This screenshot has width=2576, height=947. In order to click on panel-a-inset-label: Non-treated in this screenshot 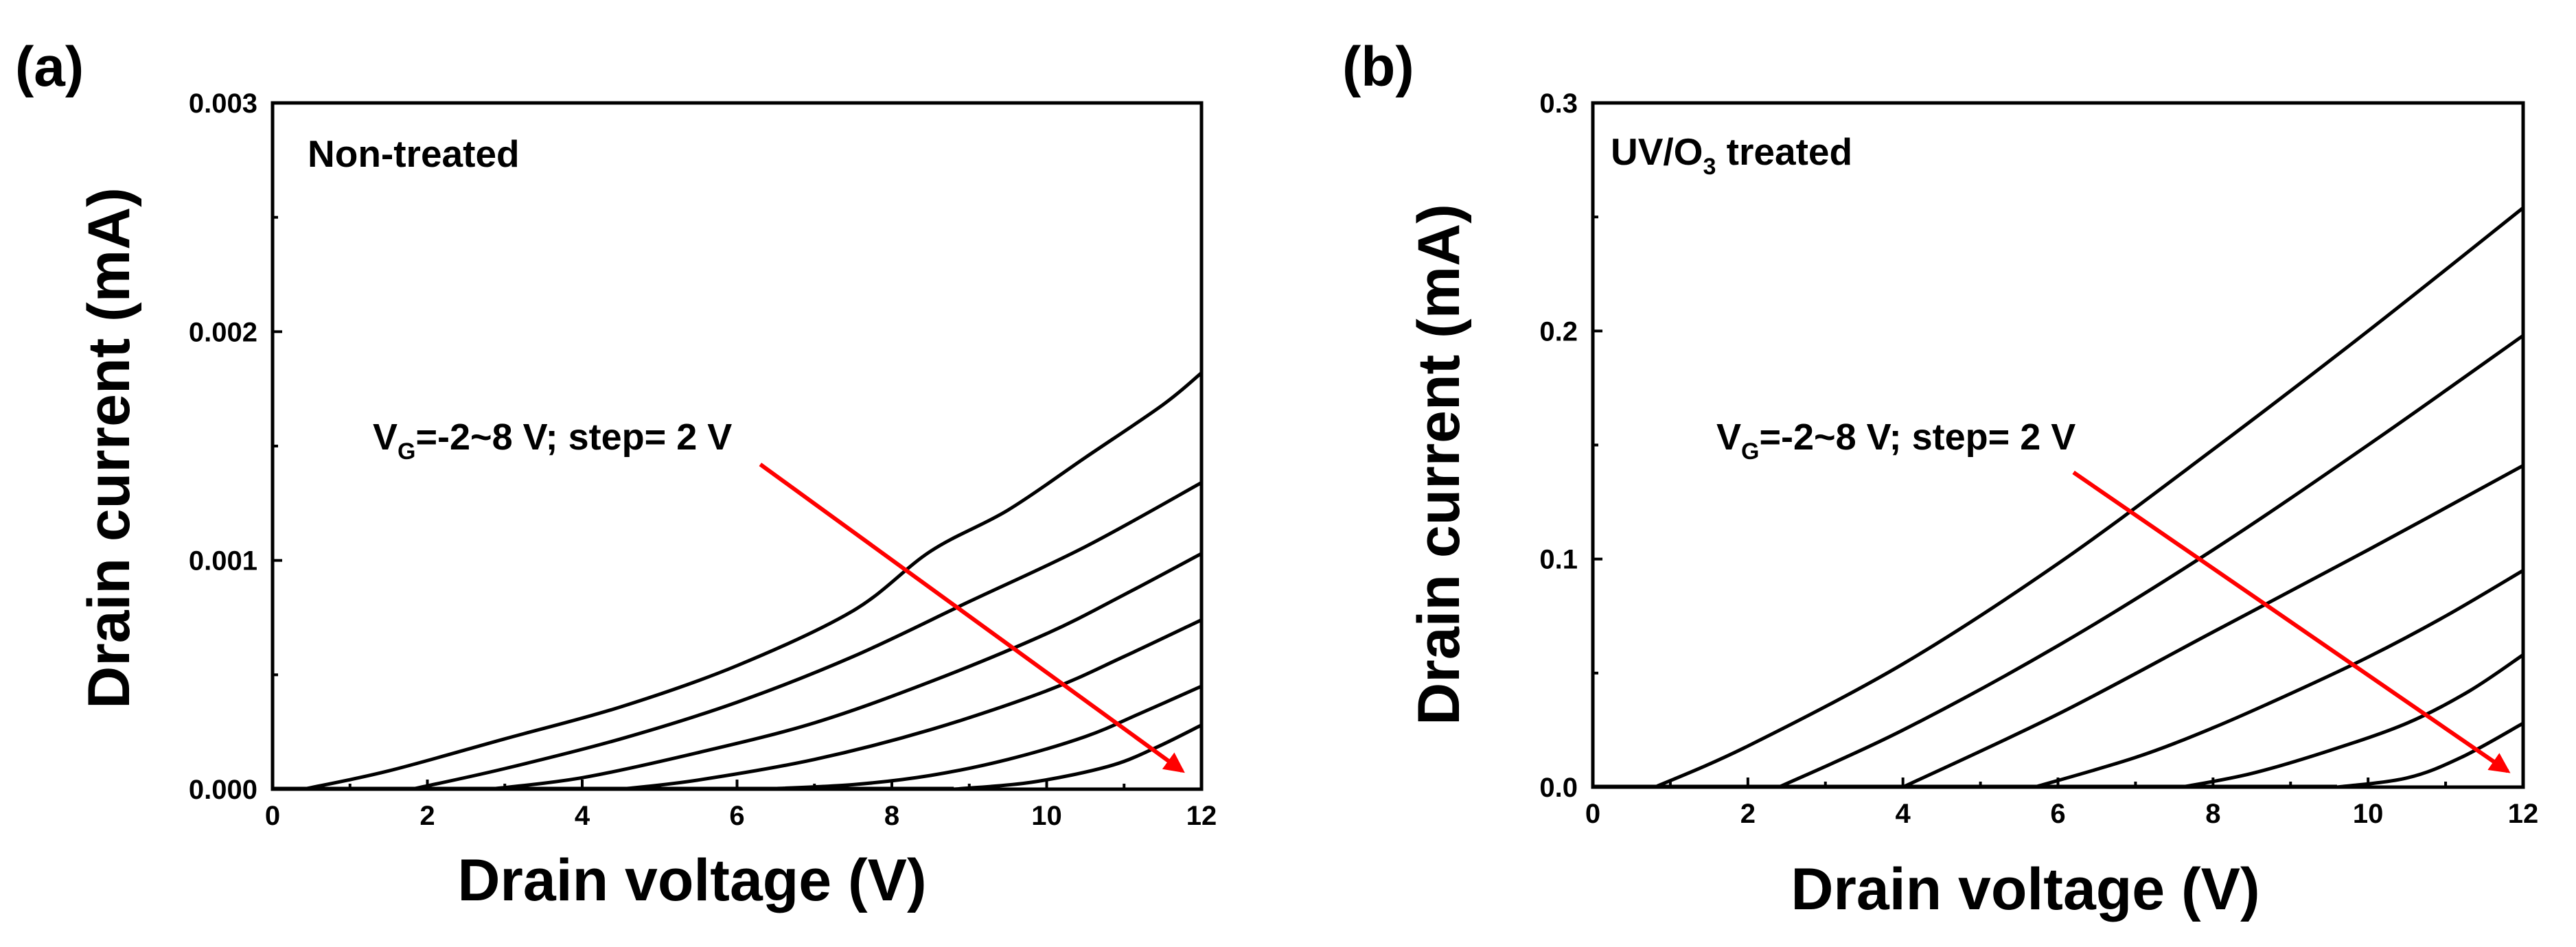, I will do `click(414, 153)`.